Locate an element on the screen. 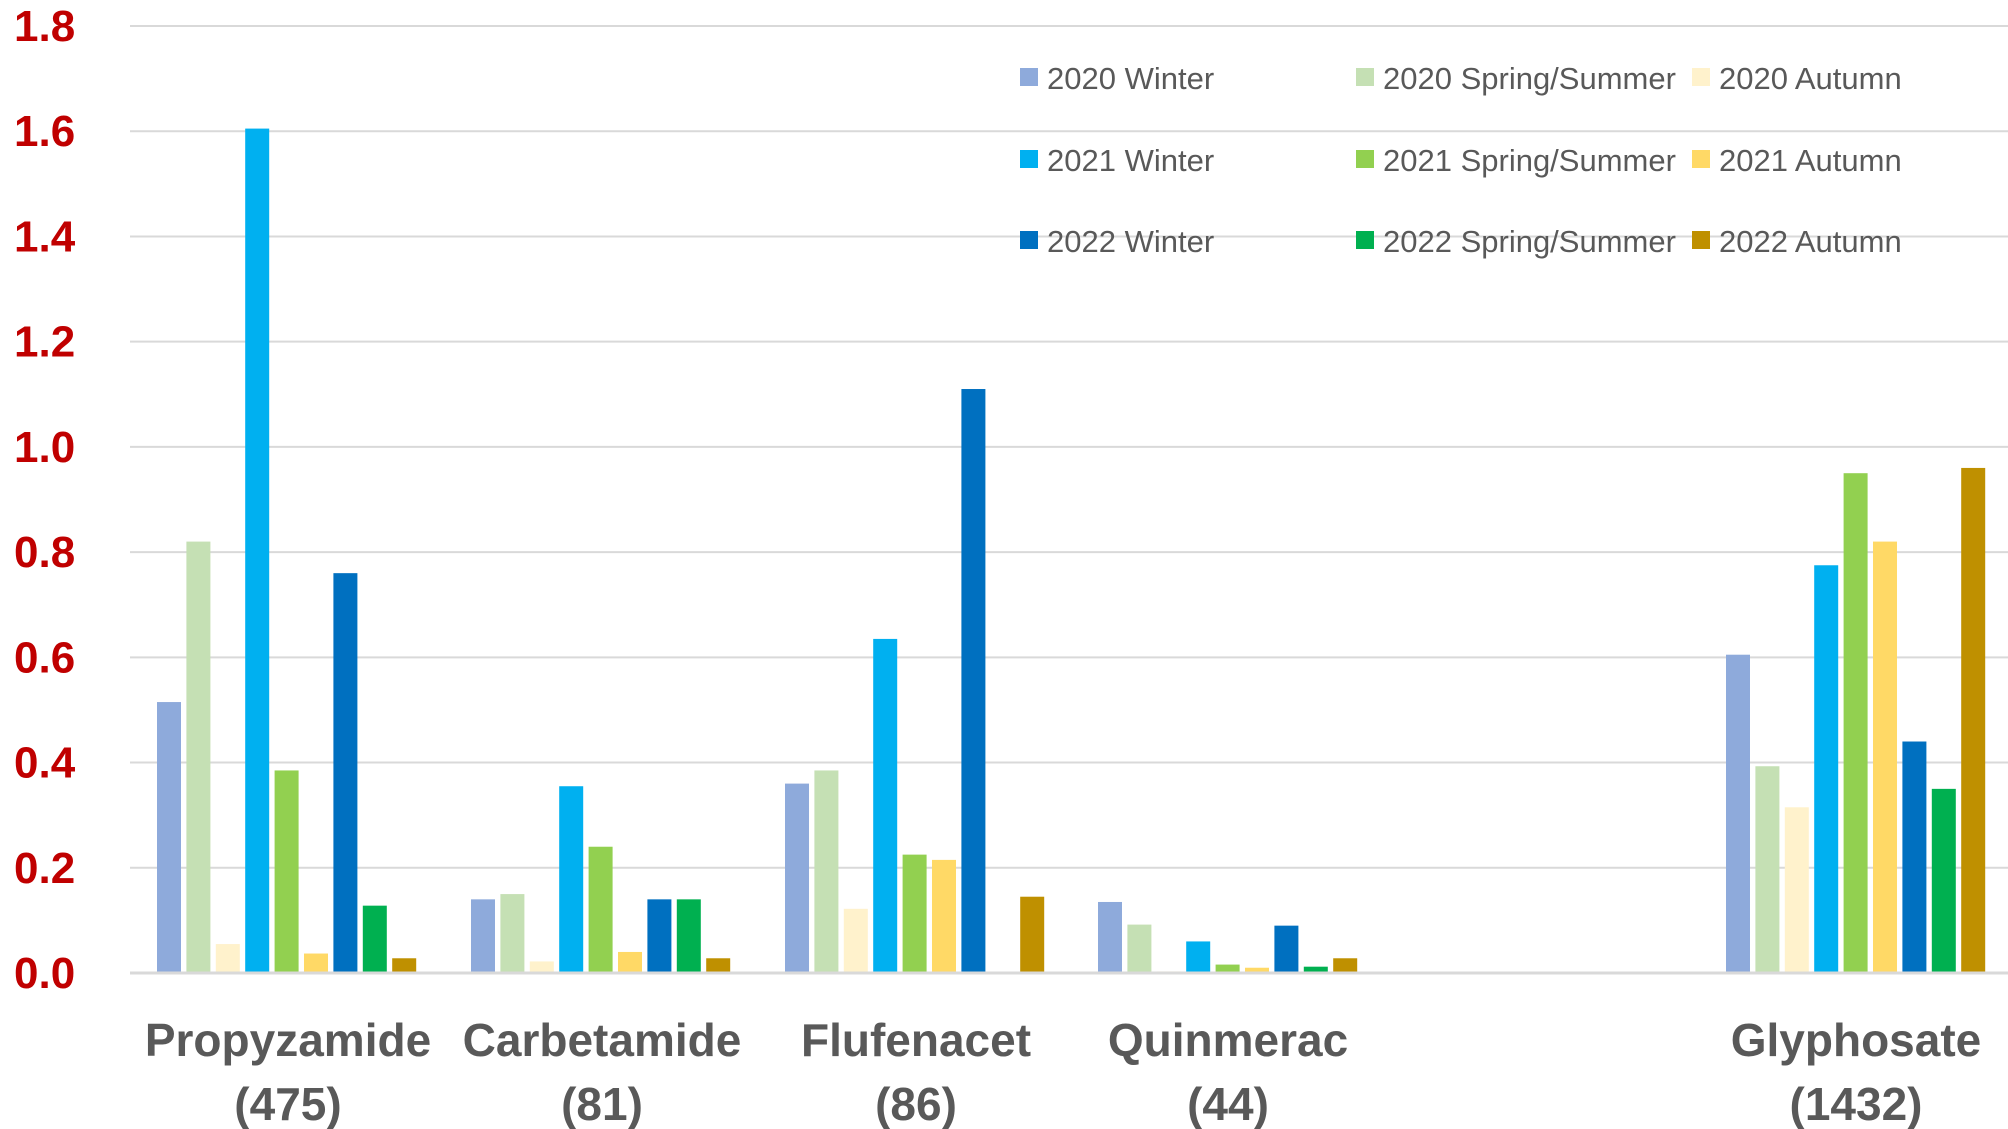 The width and height of the screenshot is (2008, 1129). y-tick-label: 0.4 is located at coordinates (45, 763).